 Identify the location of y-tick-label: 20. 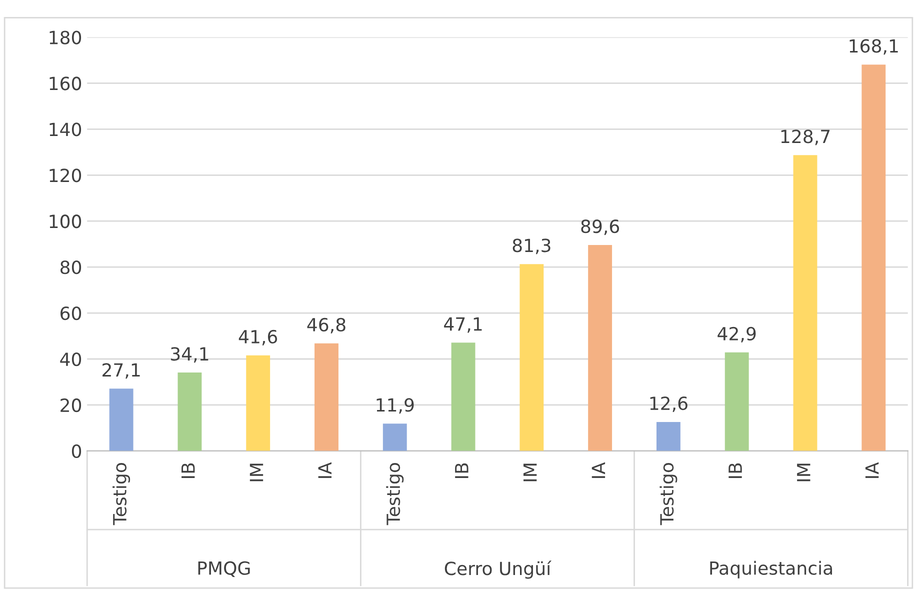
(71, 405).